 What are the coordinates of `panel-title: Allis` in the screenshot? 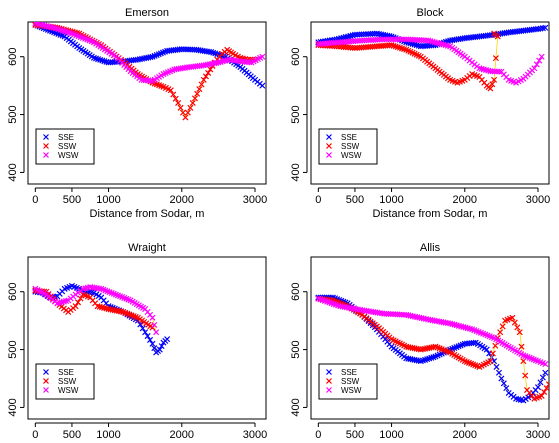 It's located at (430, 248).